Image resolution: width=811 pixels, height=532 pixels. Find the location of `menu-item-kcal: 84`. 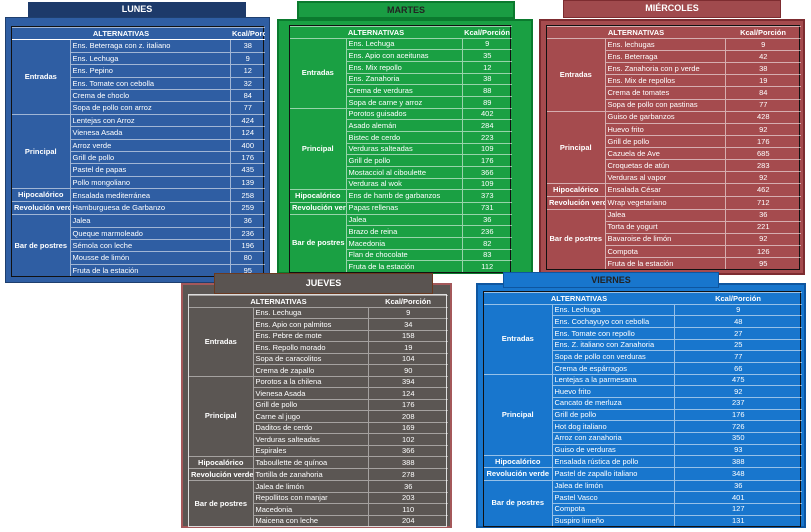

menu-item-kcal: 84 is located at coordinates (247, 95).